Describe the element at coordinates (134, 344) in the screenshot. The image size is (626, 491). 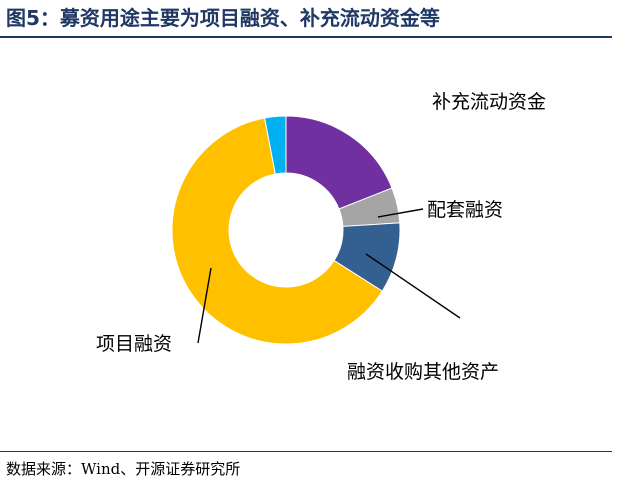
I see `slice-label-4: 项目融资` at that location.